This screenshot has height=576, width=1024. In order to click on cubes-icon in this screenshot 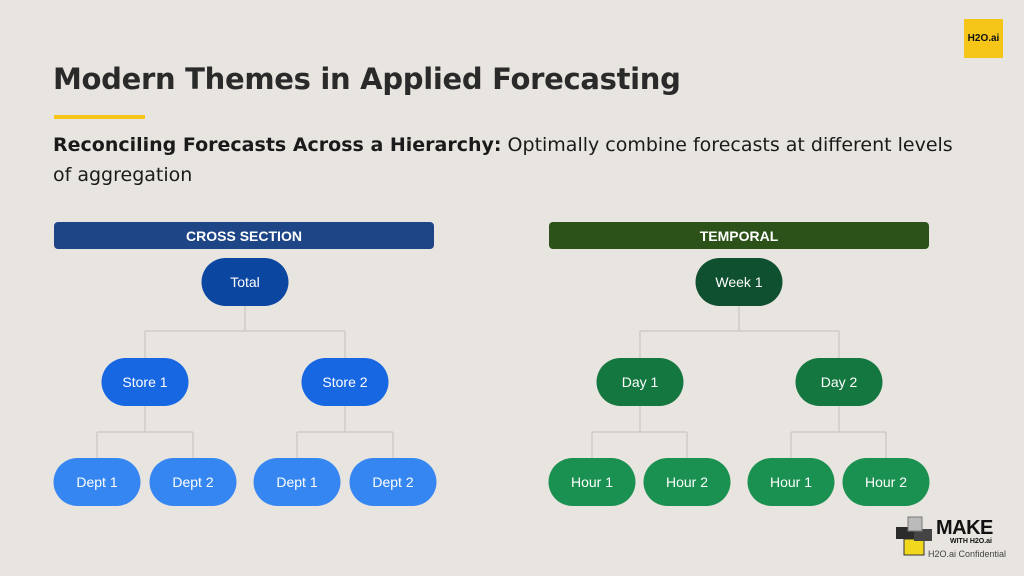, I will do `click(914, 536)`.